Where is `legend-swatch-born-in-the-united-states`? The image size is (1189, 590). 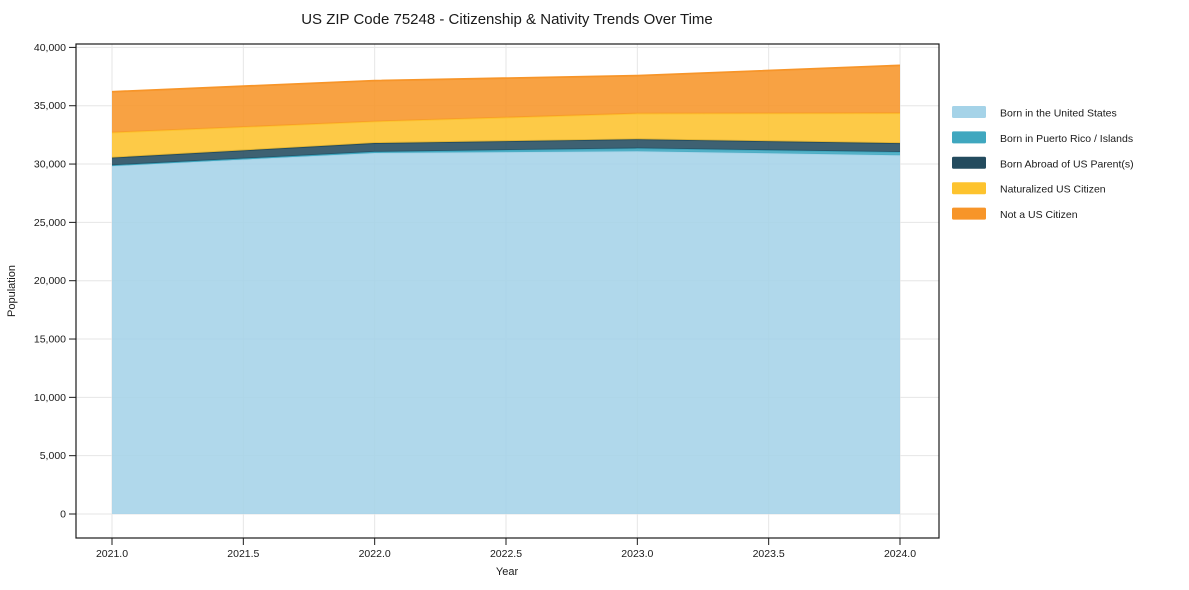 legend-swatch-born-in-the-united-states is located at coordinates (969, 112).